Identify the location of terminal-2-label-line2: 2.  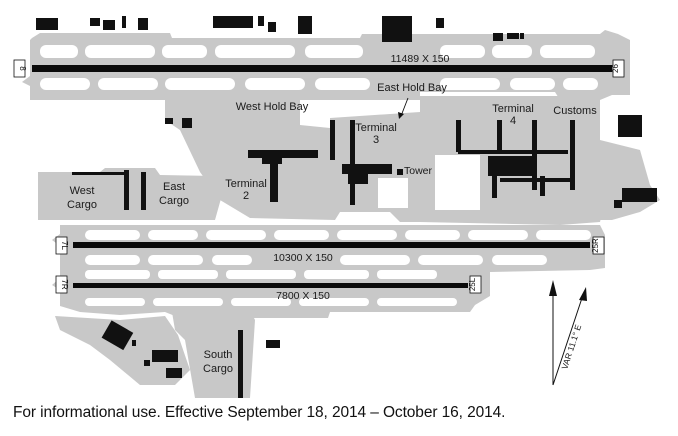
(246, 196).